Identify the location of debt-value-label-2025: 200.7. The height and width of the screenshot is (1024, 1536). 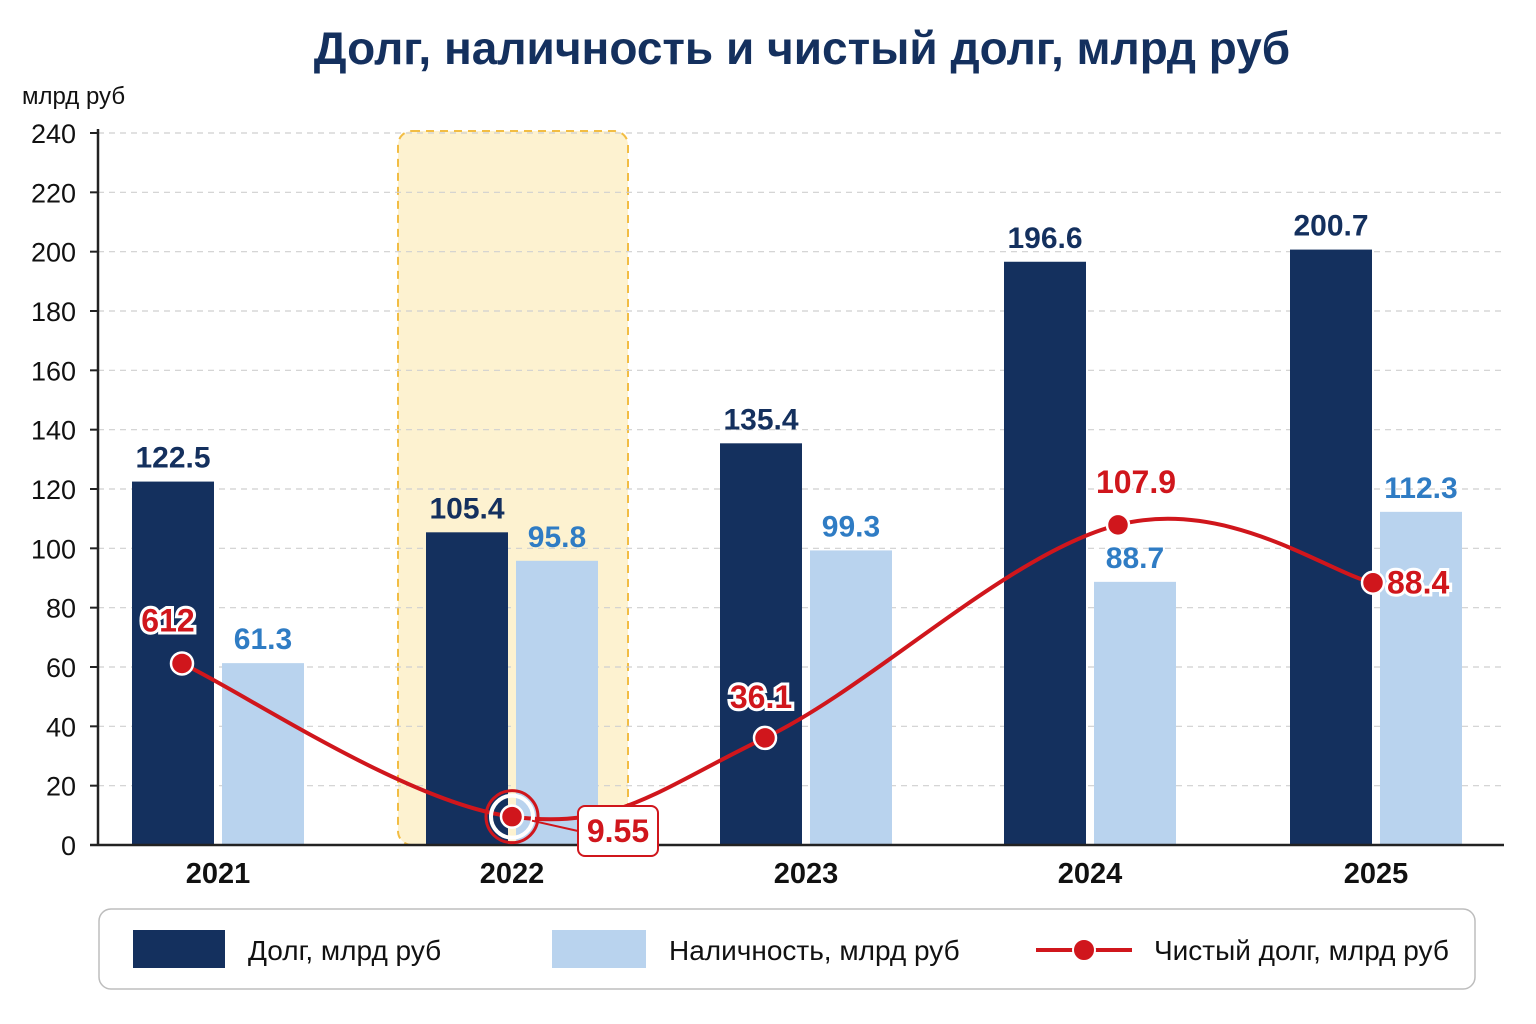
(1330, 226).